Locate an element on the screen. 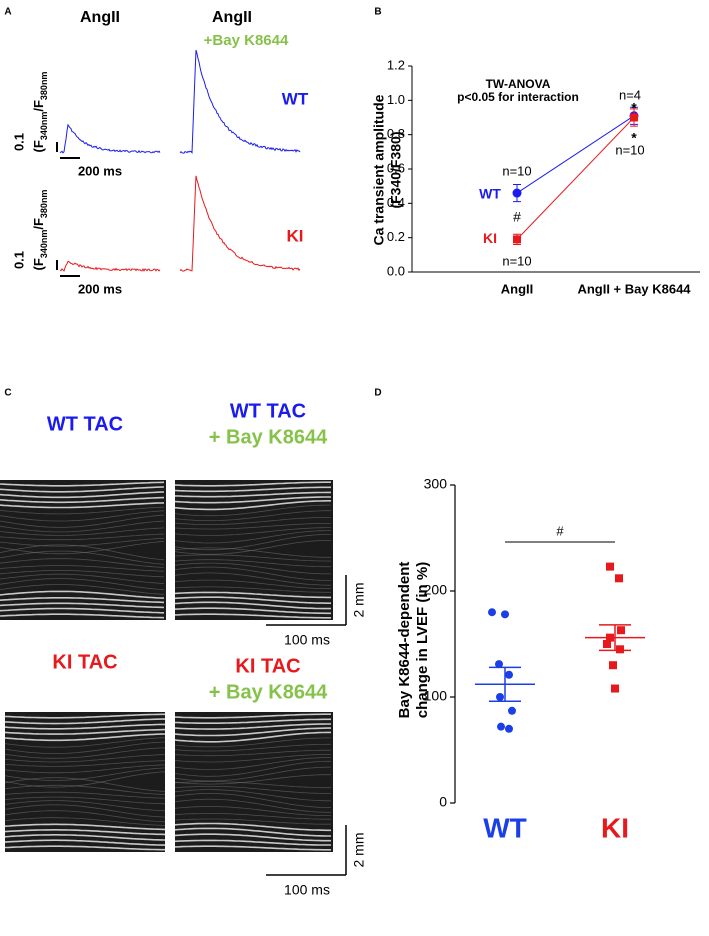  panel-label: C is located at coordinates (7, 393).